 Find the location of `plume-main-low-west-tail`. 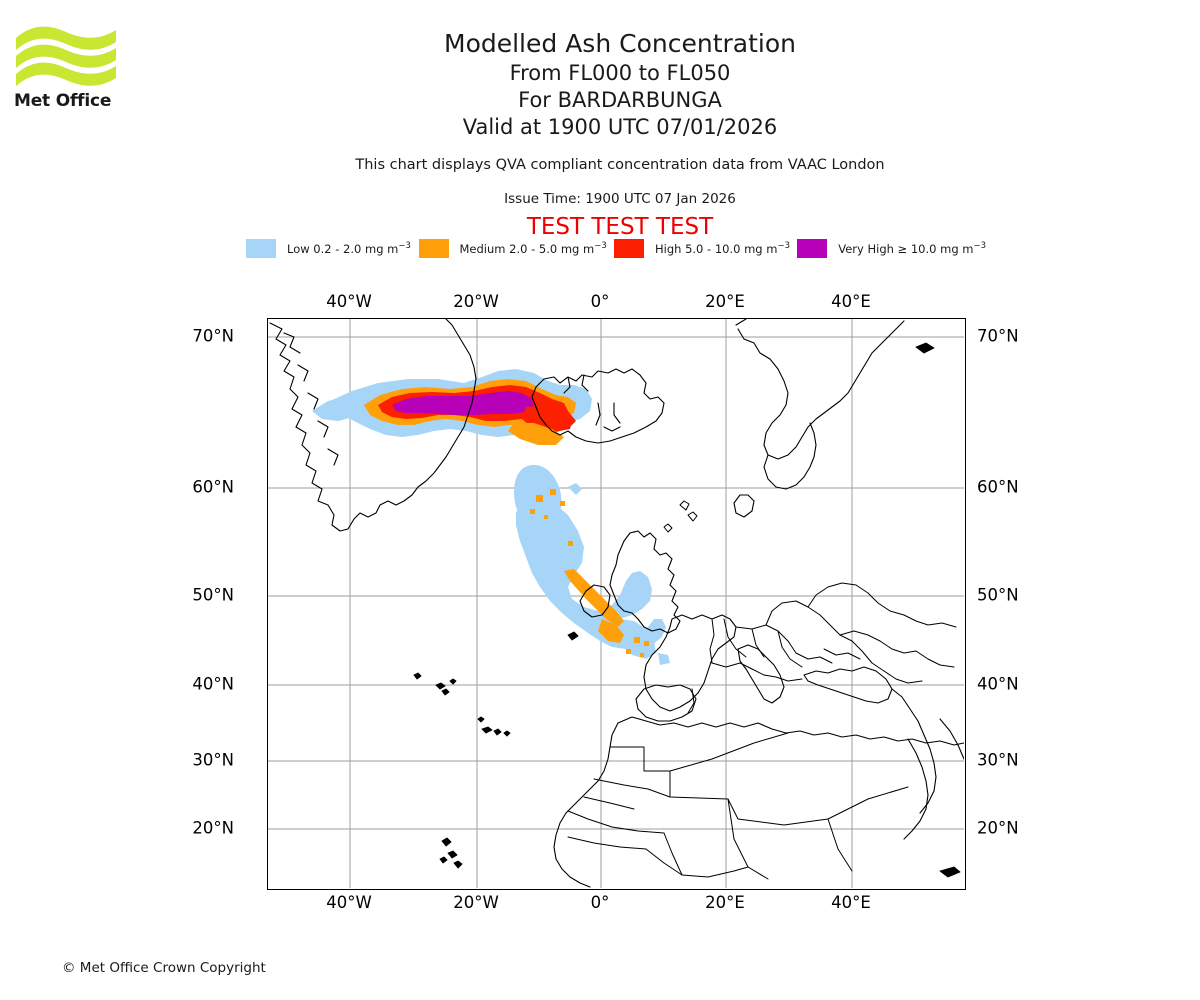

plume-main-low-west-tail is located at coordinates (338, 409).